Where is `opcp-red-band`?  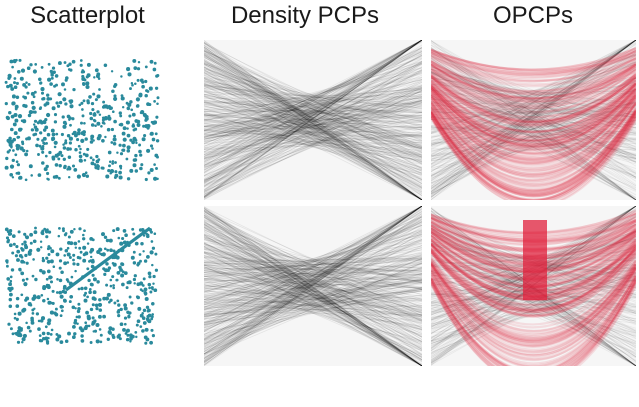
opcp-red-band is located at coordinates (533, 123).